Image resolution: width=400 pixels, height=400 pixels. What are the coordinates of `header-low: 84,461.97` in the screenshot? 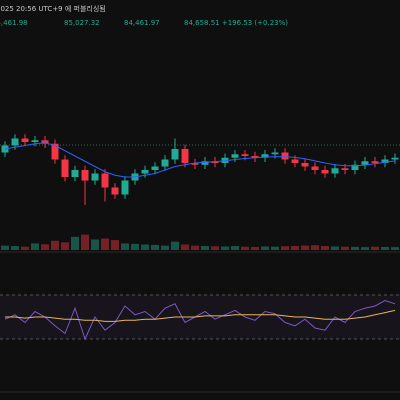 It's located at (142, 23).